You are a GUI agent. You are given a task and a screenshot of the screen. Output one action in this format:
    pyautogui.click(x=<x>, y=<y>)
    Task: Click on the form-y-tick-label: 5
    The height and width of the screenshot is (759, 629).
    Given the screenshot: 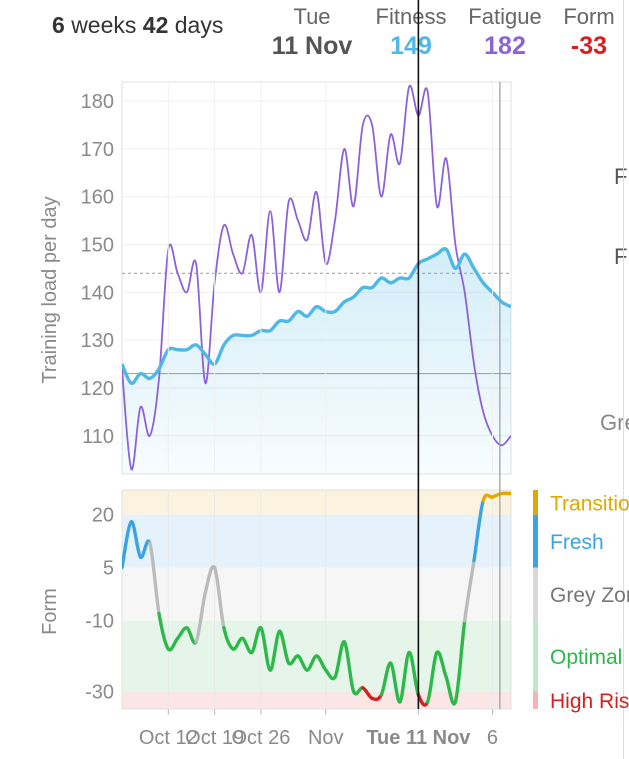 What is the action you would take?
    pyautogui.click(x=108, y=569)
    